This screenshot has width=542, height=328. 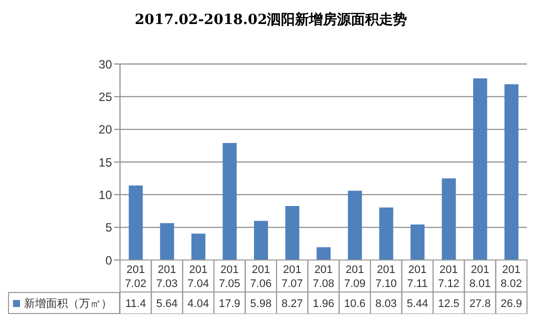 I want to click on data-label: 5.64, so click(x=167, y=304).